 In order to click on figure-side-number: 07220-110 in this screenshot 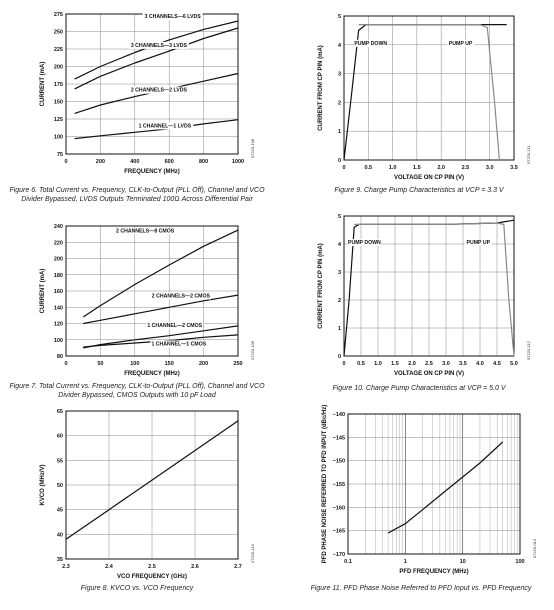, I will do `click(252, 553)`.